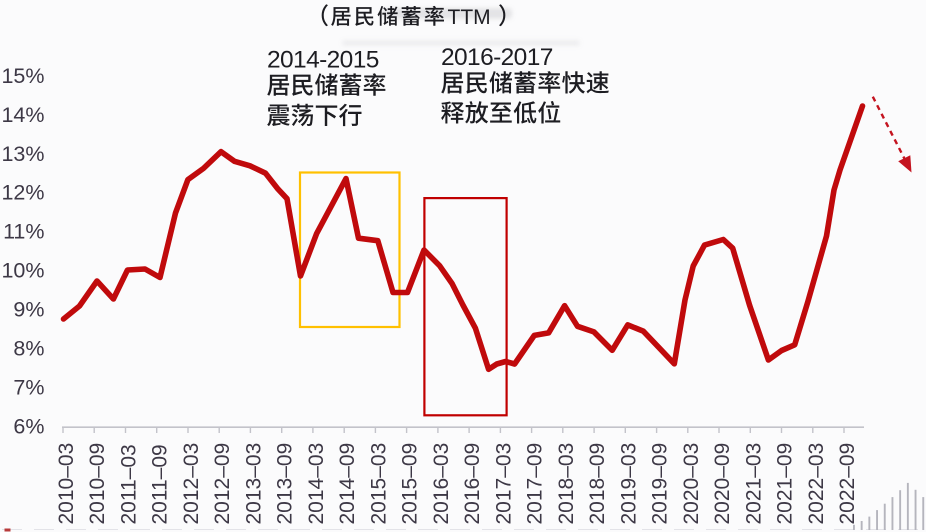 Image resolution: width=926 pixels, height=532 pixels. What do you see at coordinates (66, 484) in the screenshot?
I see `svg-text: 2010–03` at bounding box center [66, 484].